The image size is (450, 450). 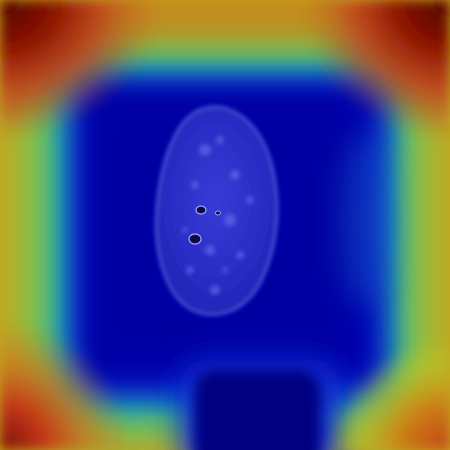 What do you see at coordinates (65, 385) in the screenshot?
I see `heatmap-hotspot-bottom-left` at bounding box center [65, 385].